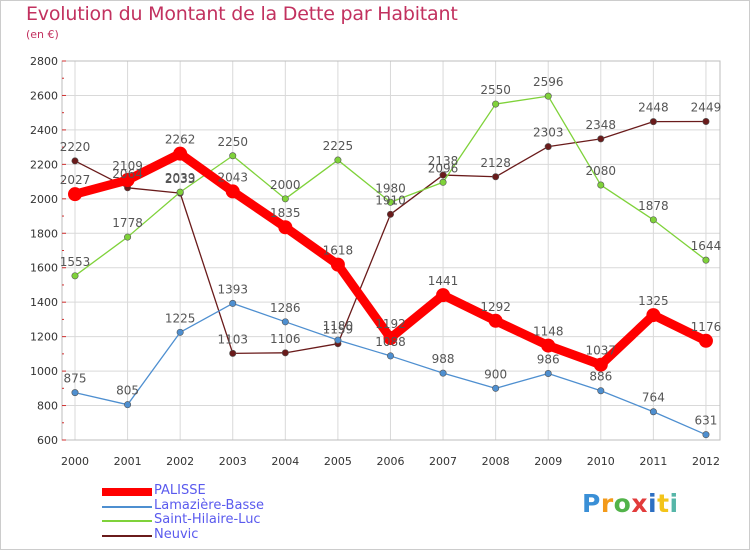 Image resolution: width=750 pixels, height=550 pixels. Describe the element at coordinates (127, 166) in the screenshot. I see `data-label: 2109` at that location.